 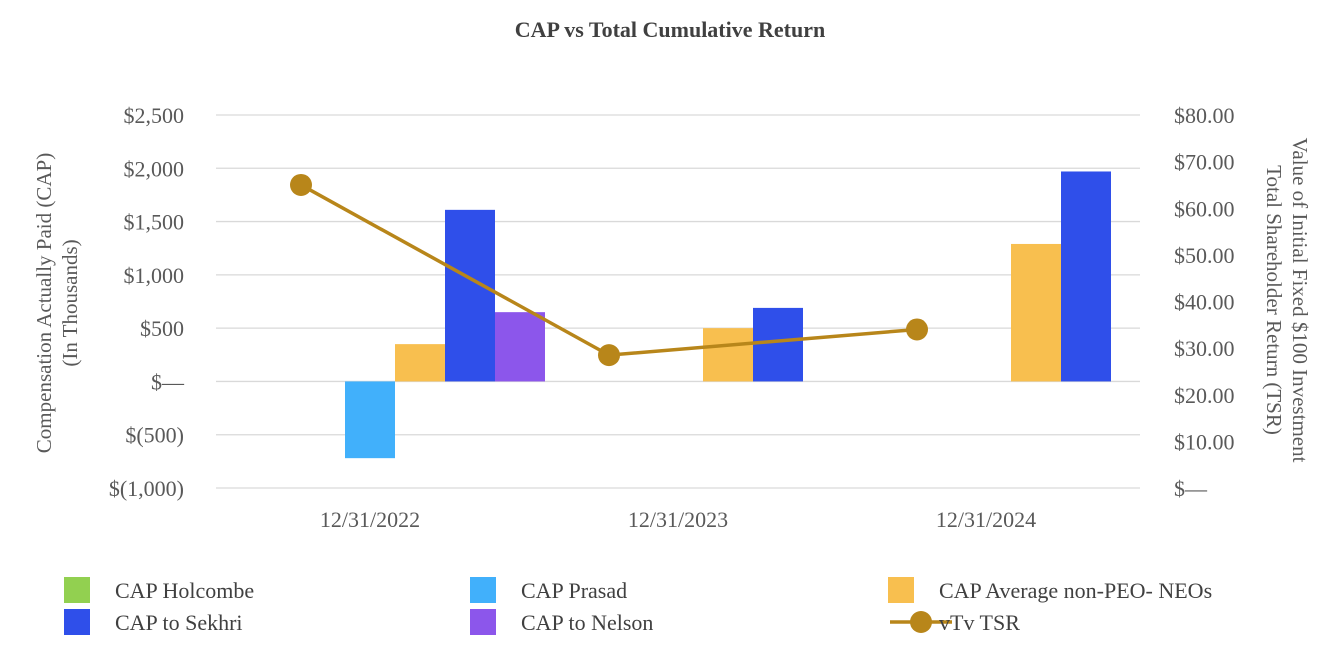 What do you see at coordinates (979, 622) in the screenshot?
I see `legend-label: vTv TSR` at bounding box center [979, 622].